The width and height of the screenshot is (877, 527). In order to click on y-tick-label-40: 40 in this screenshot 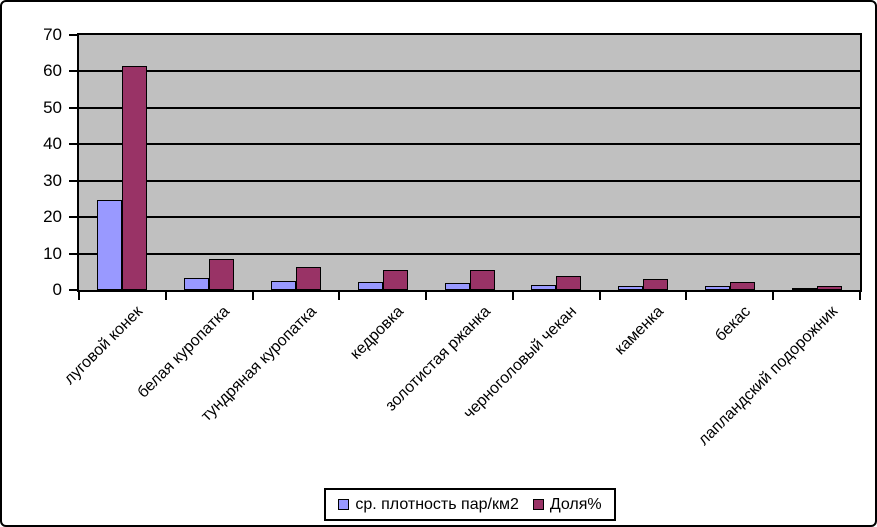, I will do `click(52, 144)`.